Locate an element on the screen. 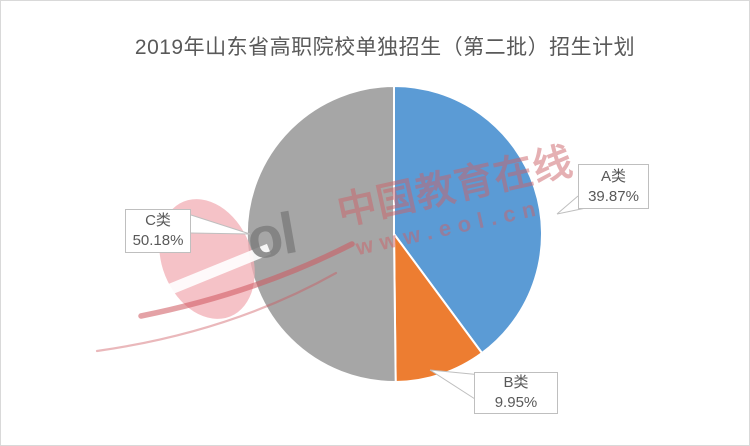 The height and width of the screenshot is (446, 750). pie-slice-c is located at coordinates (321, 234).